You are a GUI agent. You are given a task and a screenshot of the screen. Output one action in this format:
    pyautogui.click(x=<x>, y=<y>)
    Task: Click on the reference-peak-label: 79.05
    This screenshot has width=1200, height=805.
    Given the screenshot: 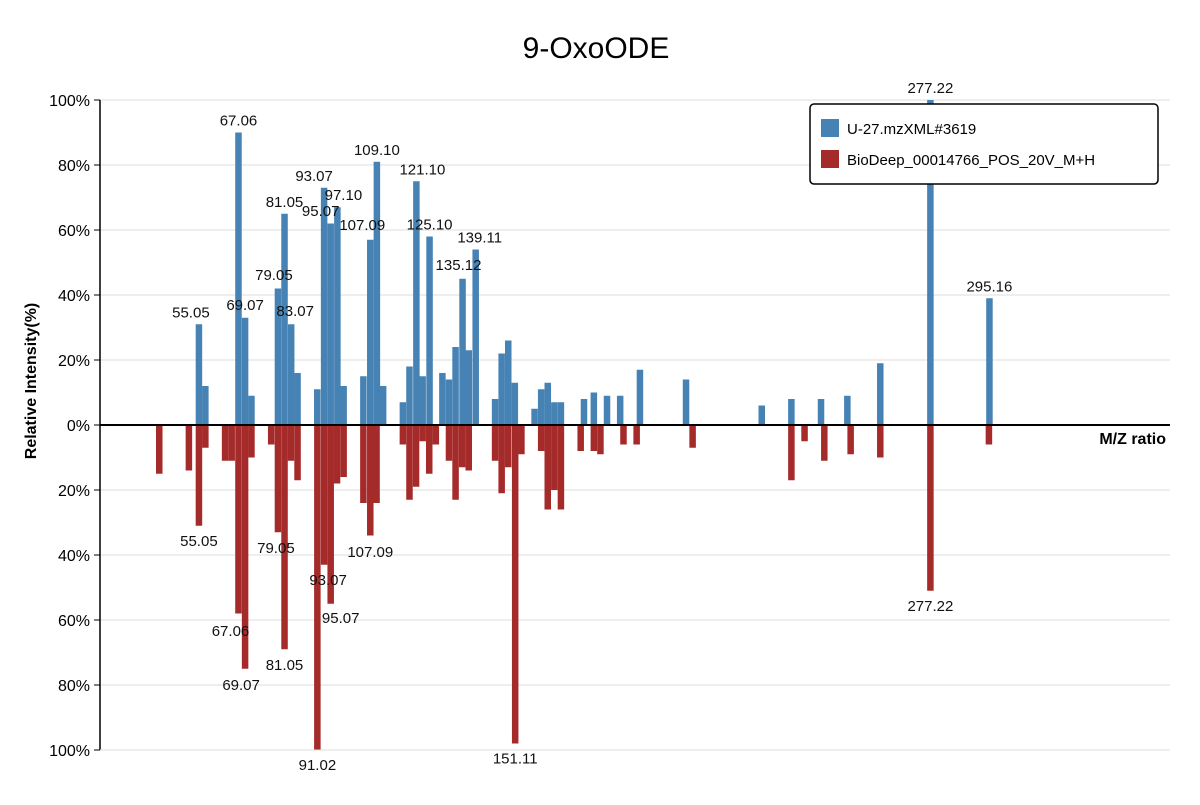 What is the action you would take?
    pyautogui.click(x=276, y=548)
    